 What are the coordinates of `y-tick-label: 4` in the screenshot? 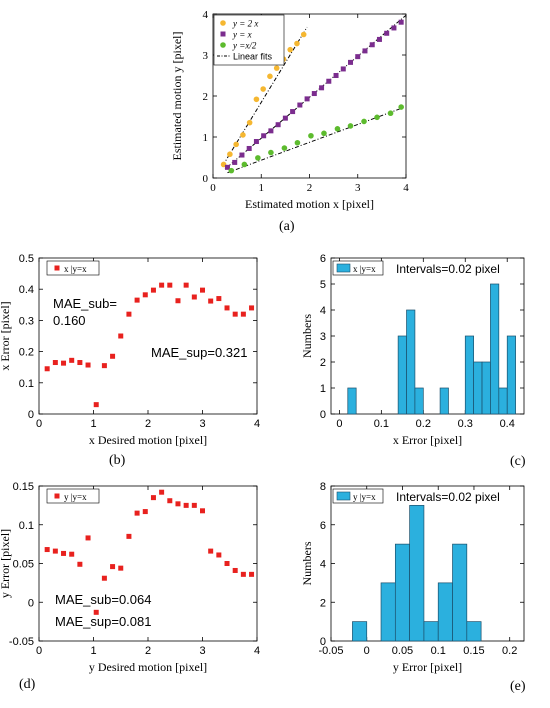 It's located at (323, 311).